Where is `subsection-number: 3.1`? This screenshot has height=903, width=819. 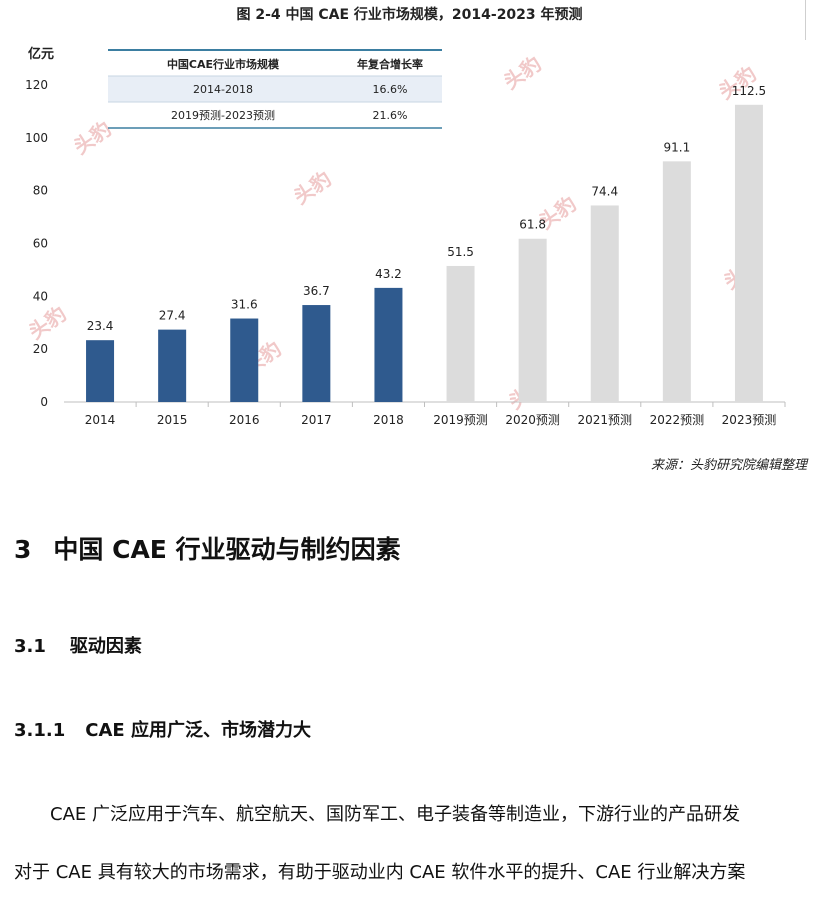 subsection-number: 3.1 is located at coordinates (30, 646).